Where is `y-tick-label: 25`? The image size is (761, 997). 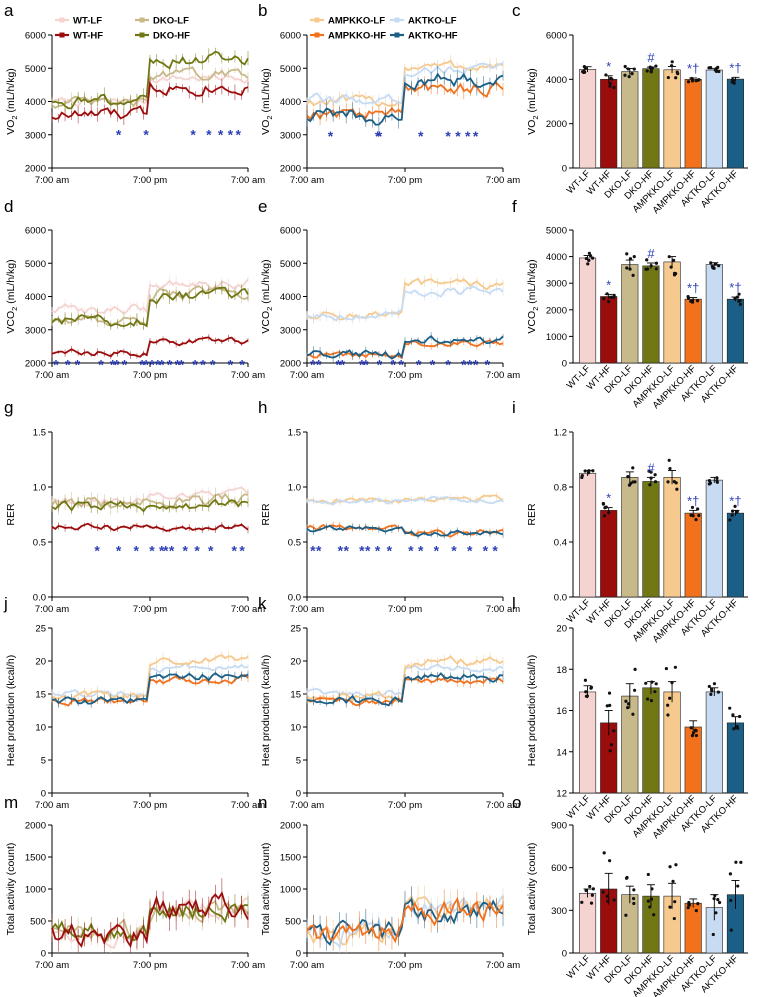
y-tick-label: 25 is located at coordinates (40, 629).